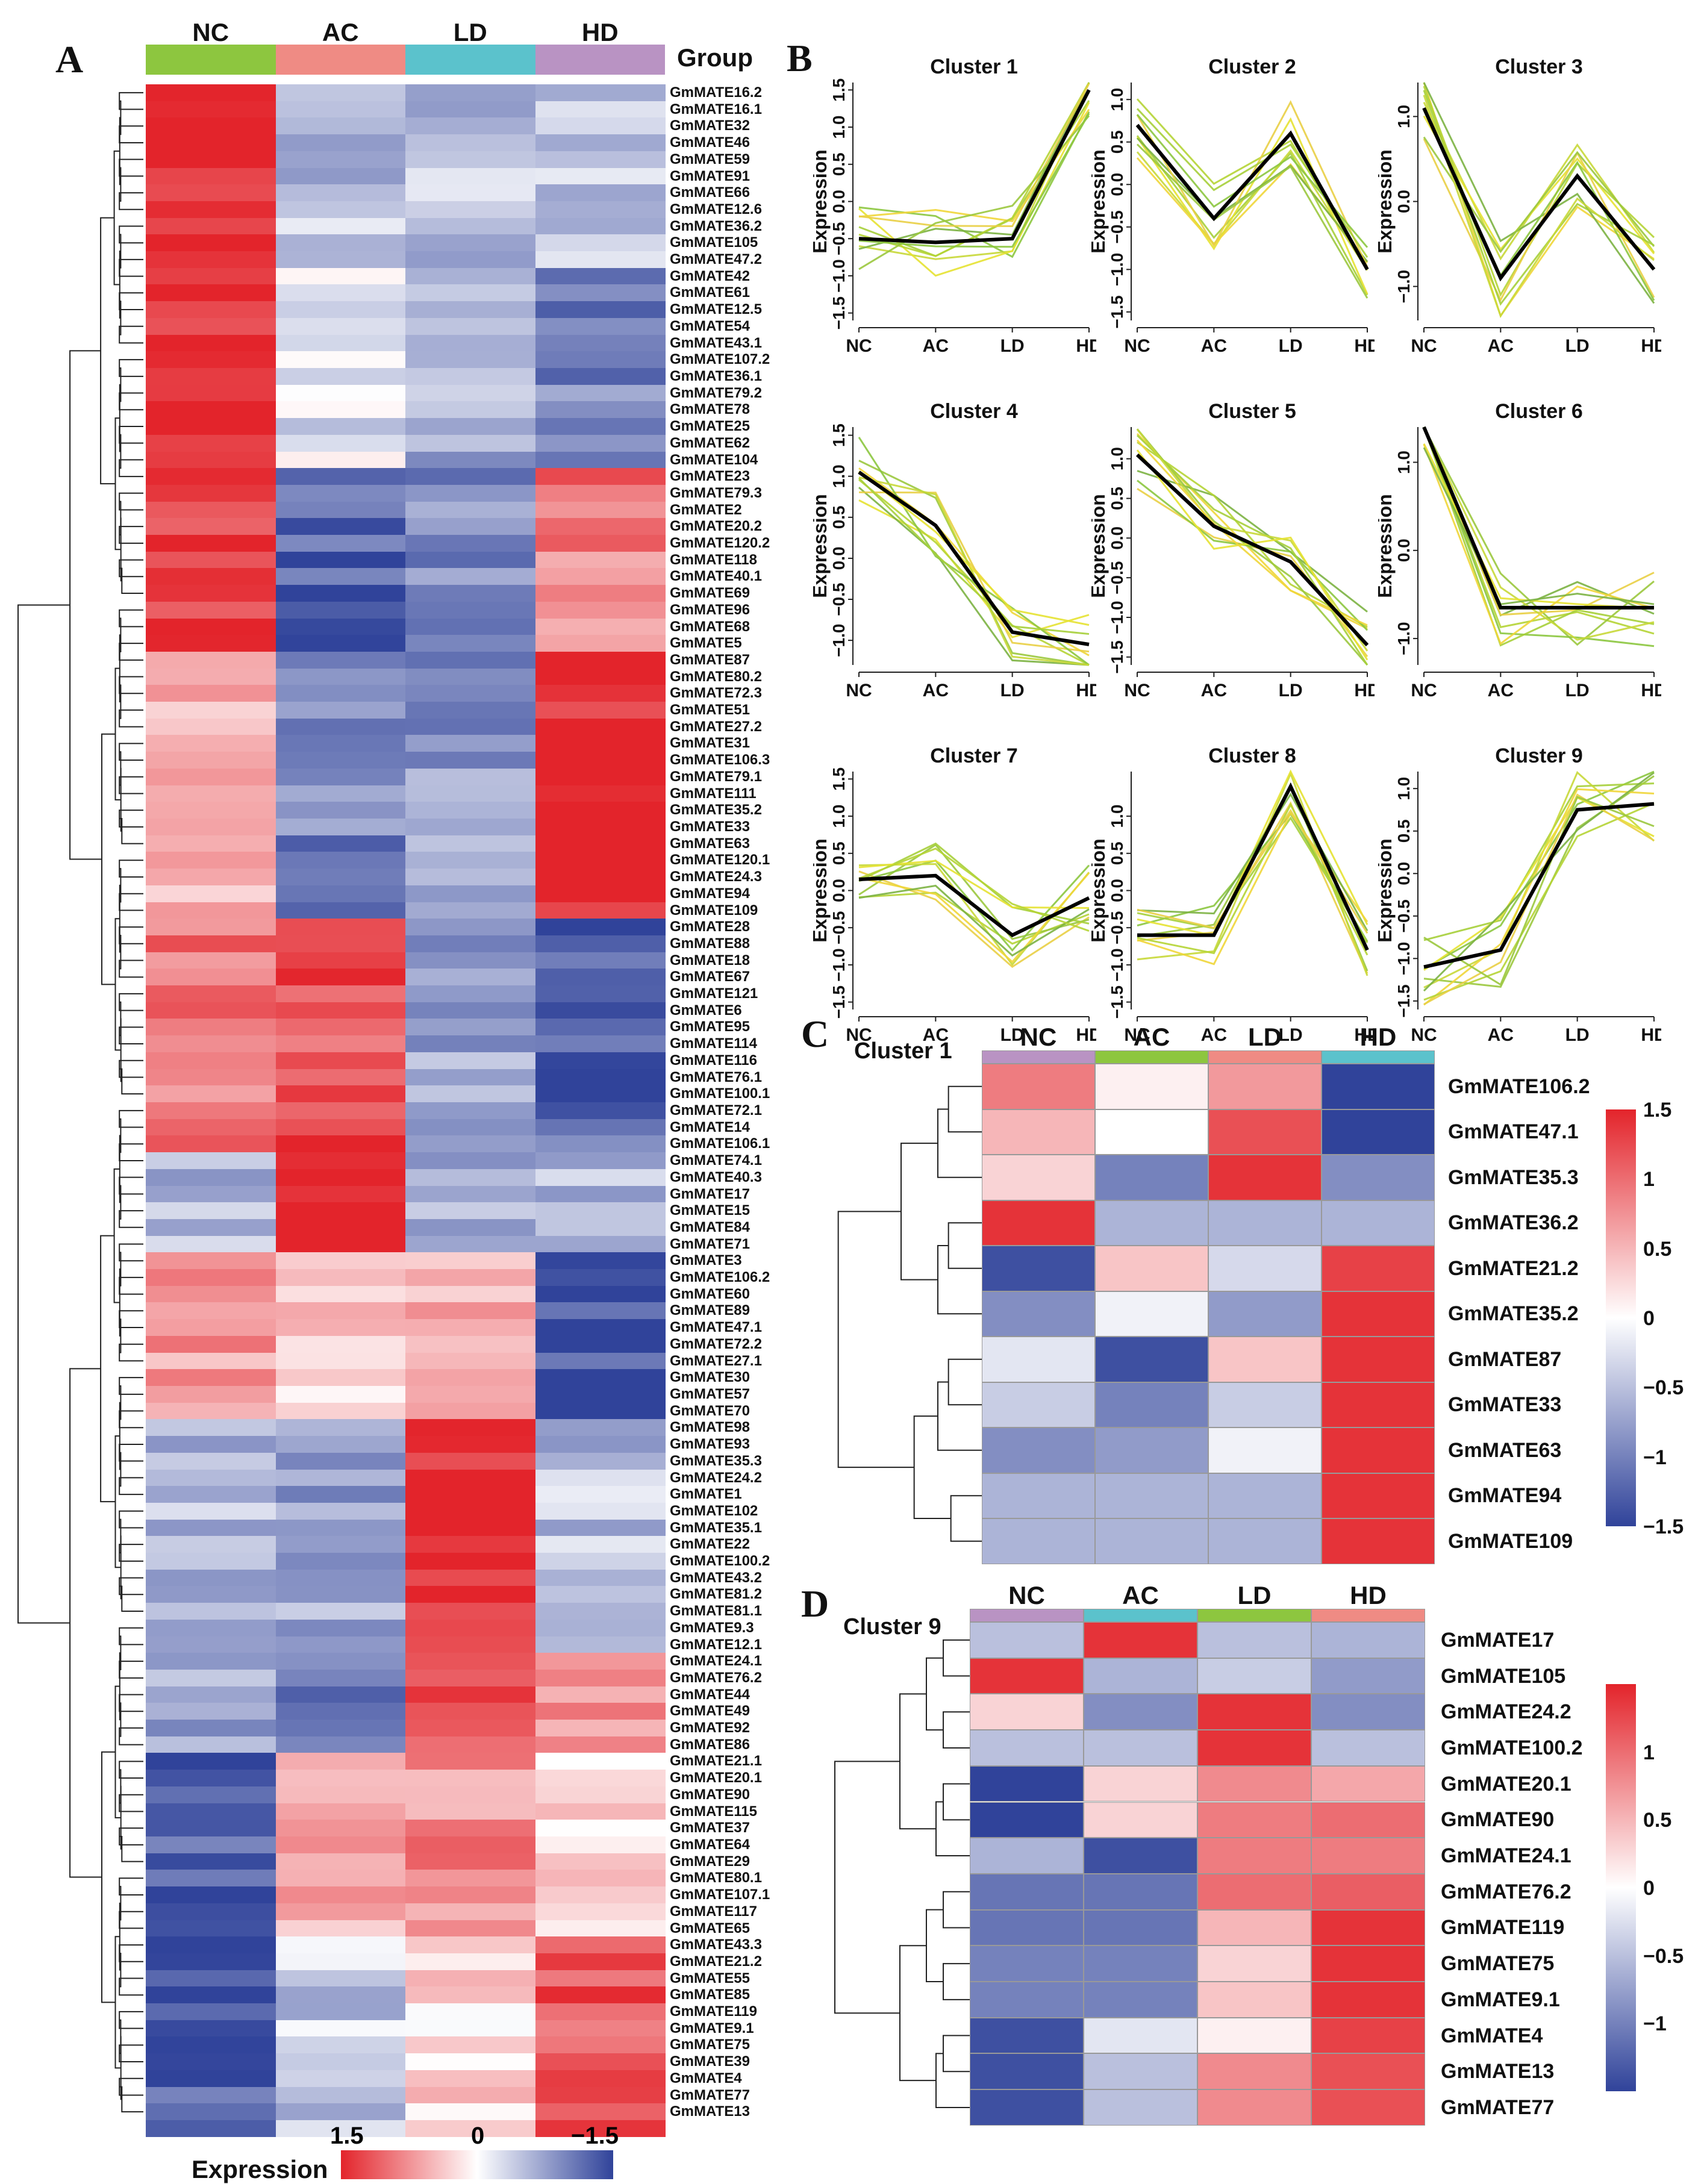 The width and height of the screenshot is (1704, 2184). What do you see at coordinates (1500, 1999) in the screenshot?
I see `row-gene-label: GmMATE9.1` at bounding box center [1500, 1999].